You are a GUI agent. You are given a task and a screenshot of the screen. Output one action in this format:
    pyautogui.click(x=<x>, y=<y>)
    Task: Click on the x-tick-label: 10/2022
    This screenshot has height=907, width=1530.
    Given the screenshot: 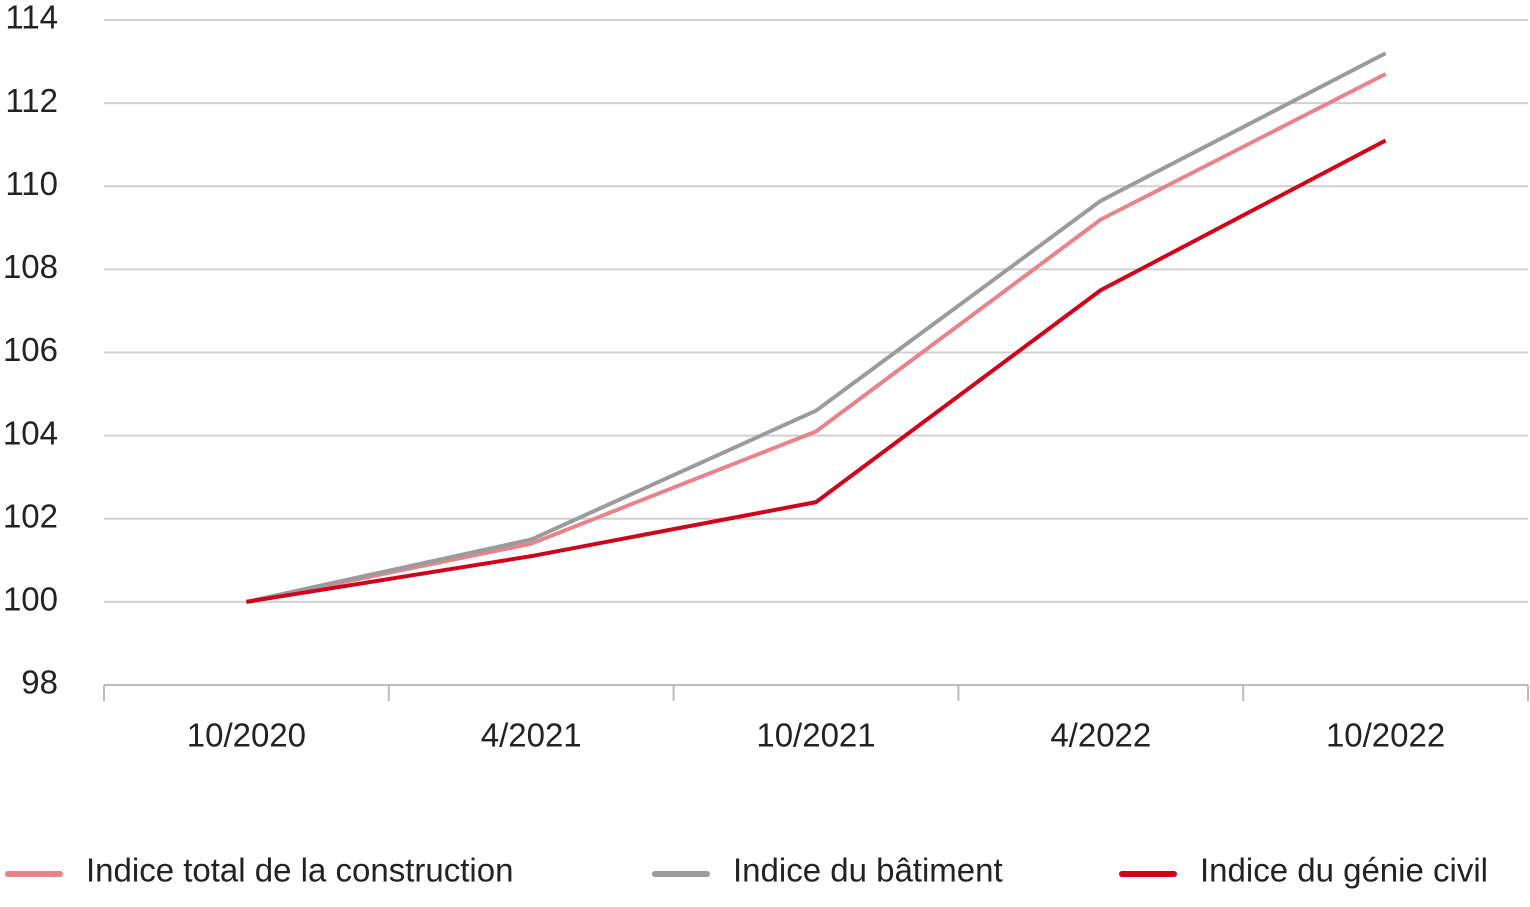 What is the action you would take?
    pyautogui.click(x=1385, y=735)
    